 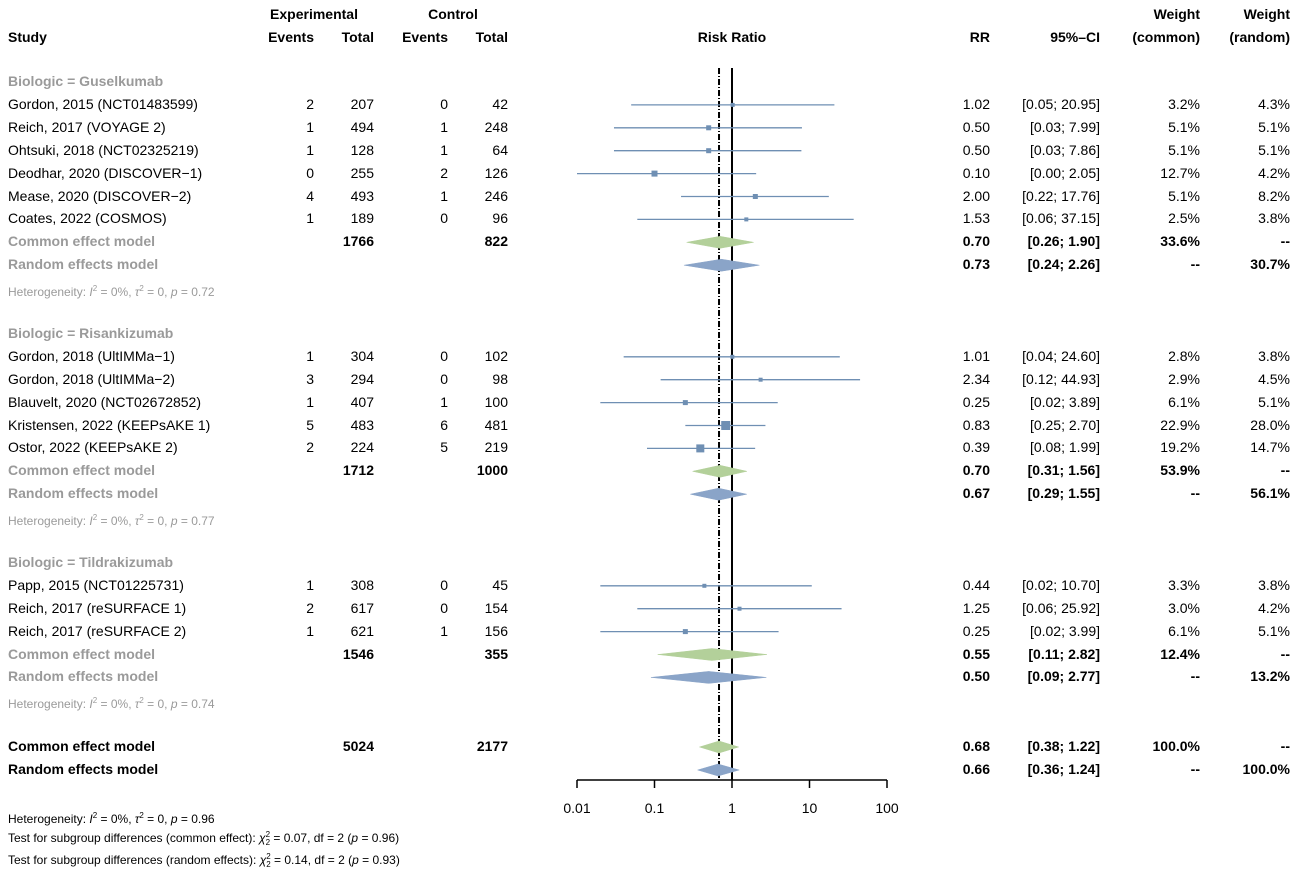 What do you see at coordinates (1274, 195) in the screenshot?
I see `weight-random-value: 8.2%` at bounding box center [1274, 195].